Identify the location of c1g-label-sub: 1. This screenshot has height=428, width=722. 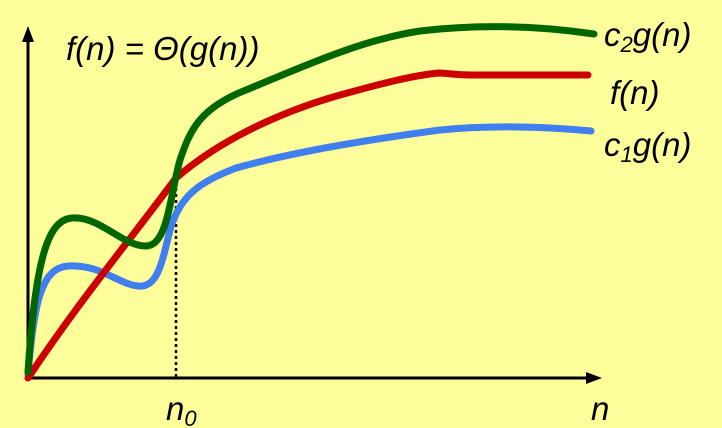
(626, 154).